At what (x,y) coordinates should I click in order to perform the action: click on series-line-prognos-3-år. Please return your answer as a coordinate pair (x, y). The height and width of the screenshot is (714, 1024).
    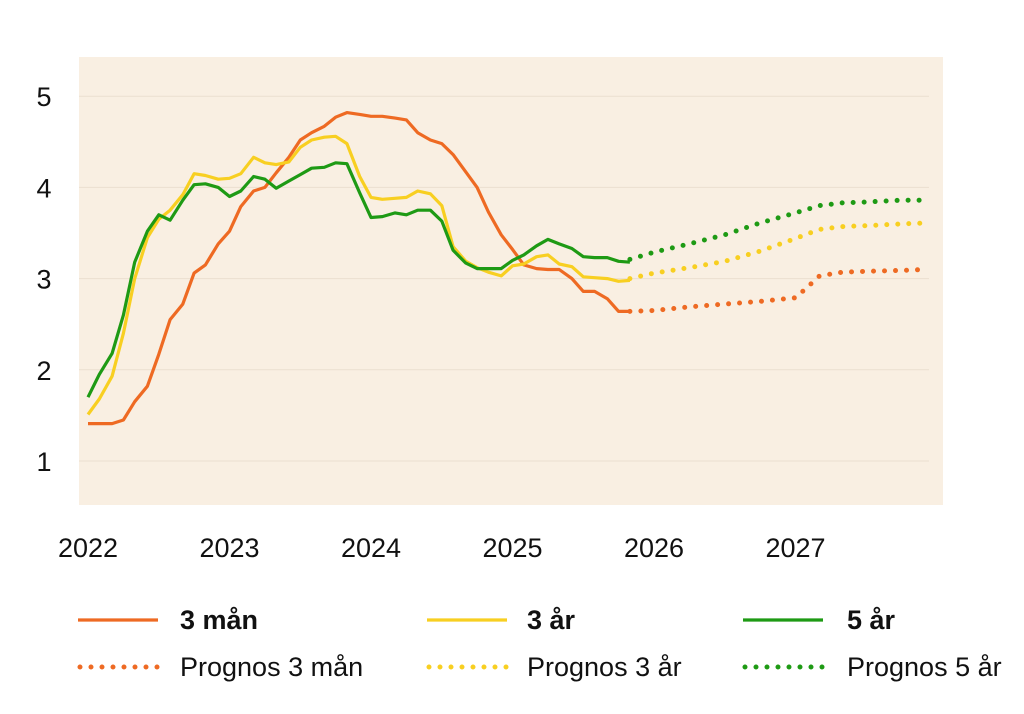
    Looking at the image, I should click on (778, 251).